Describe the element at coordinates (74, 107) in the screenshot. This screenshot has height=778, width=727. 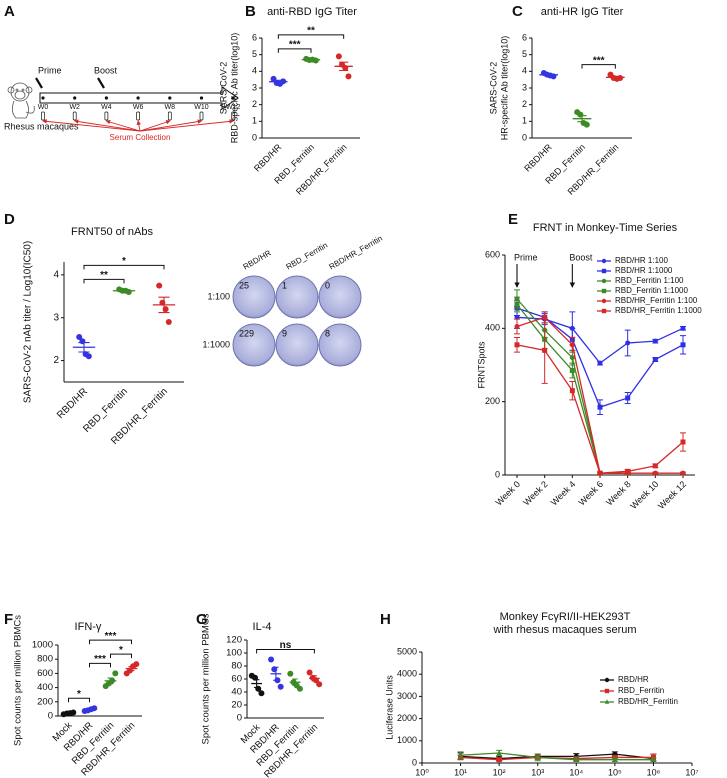
I see `week-label: W2` at that location.